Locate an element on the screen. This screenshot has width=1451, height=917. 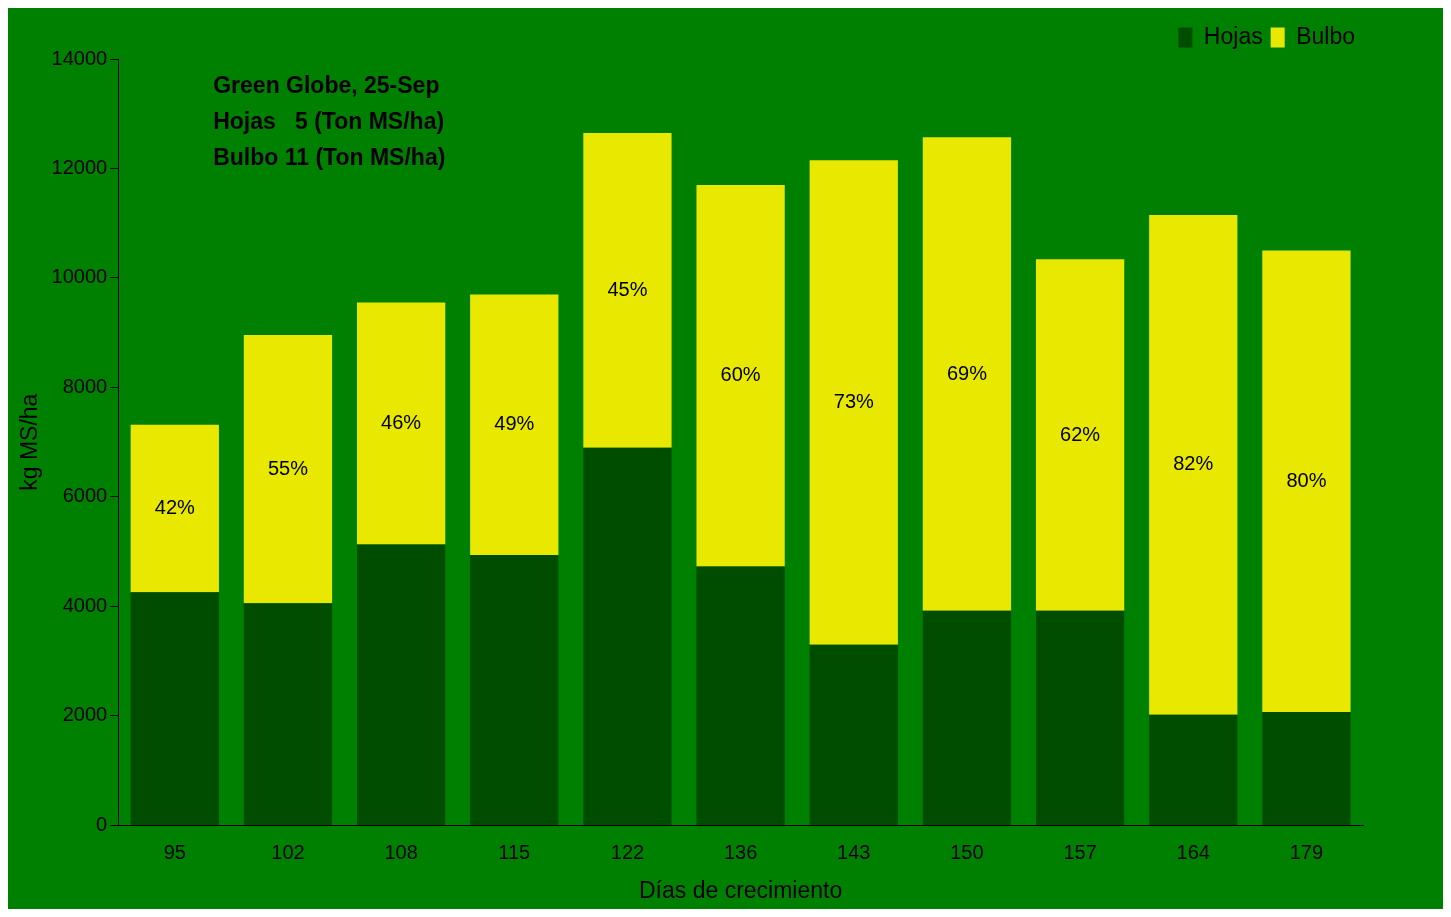
x-tick-label: 115 is located at coordinates (514, 851).